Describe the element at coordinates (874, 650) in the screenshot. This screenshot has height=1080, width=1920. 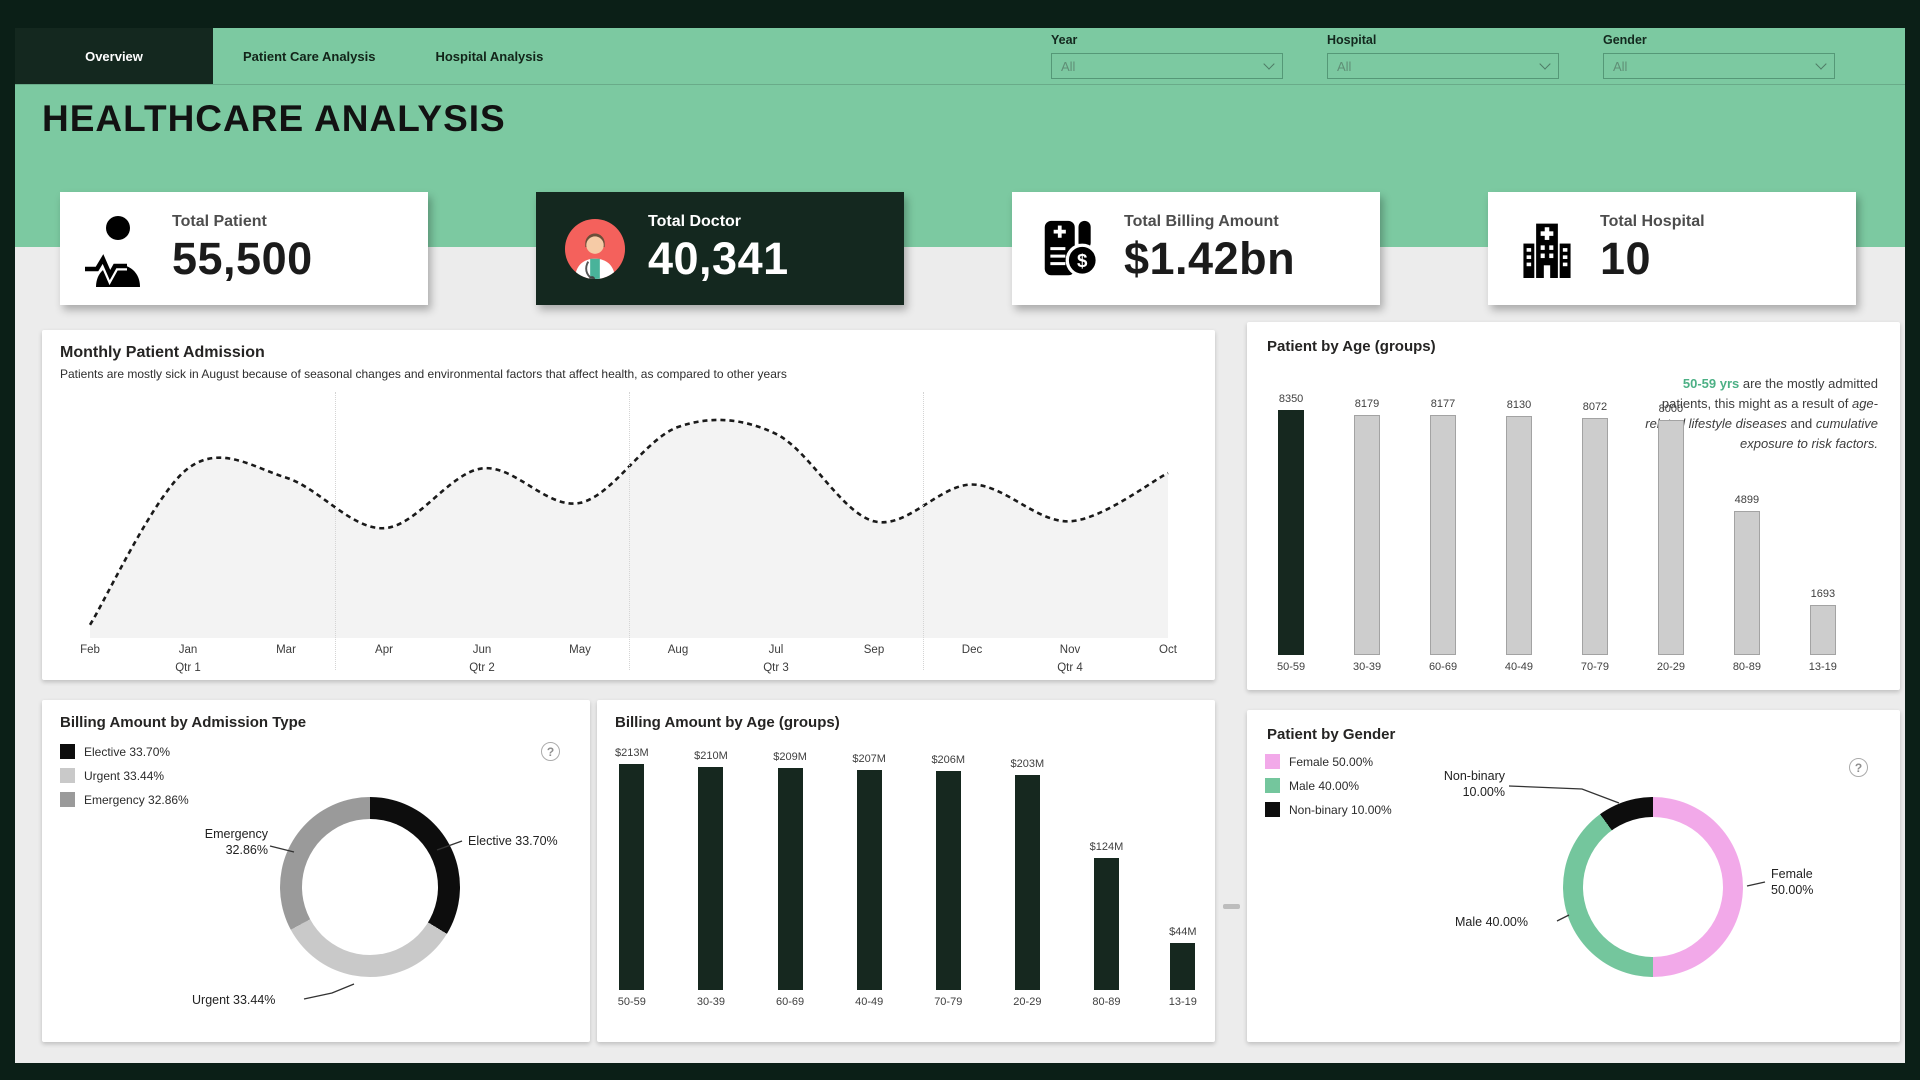
I see `month-label: Sep` at that location.